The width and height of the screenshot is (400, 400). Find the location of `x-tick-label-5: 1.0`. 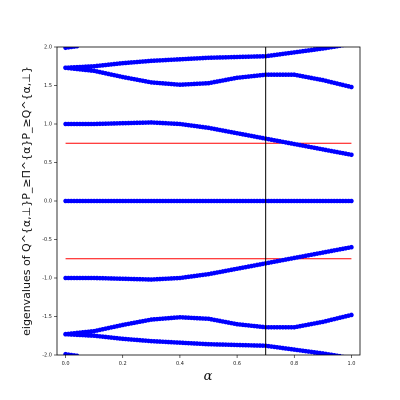

x-tick-label-5: 1.0 is located at coordinates (351, 364).